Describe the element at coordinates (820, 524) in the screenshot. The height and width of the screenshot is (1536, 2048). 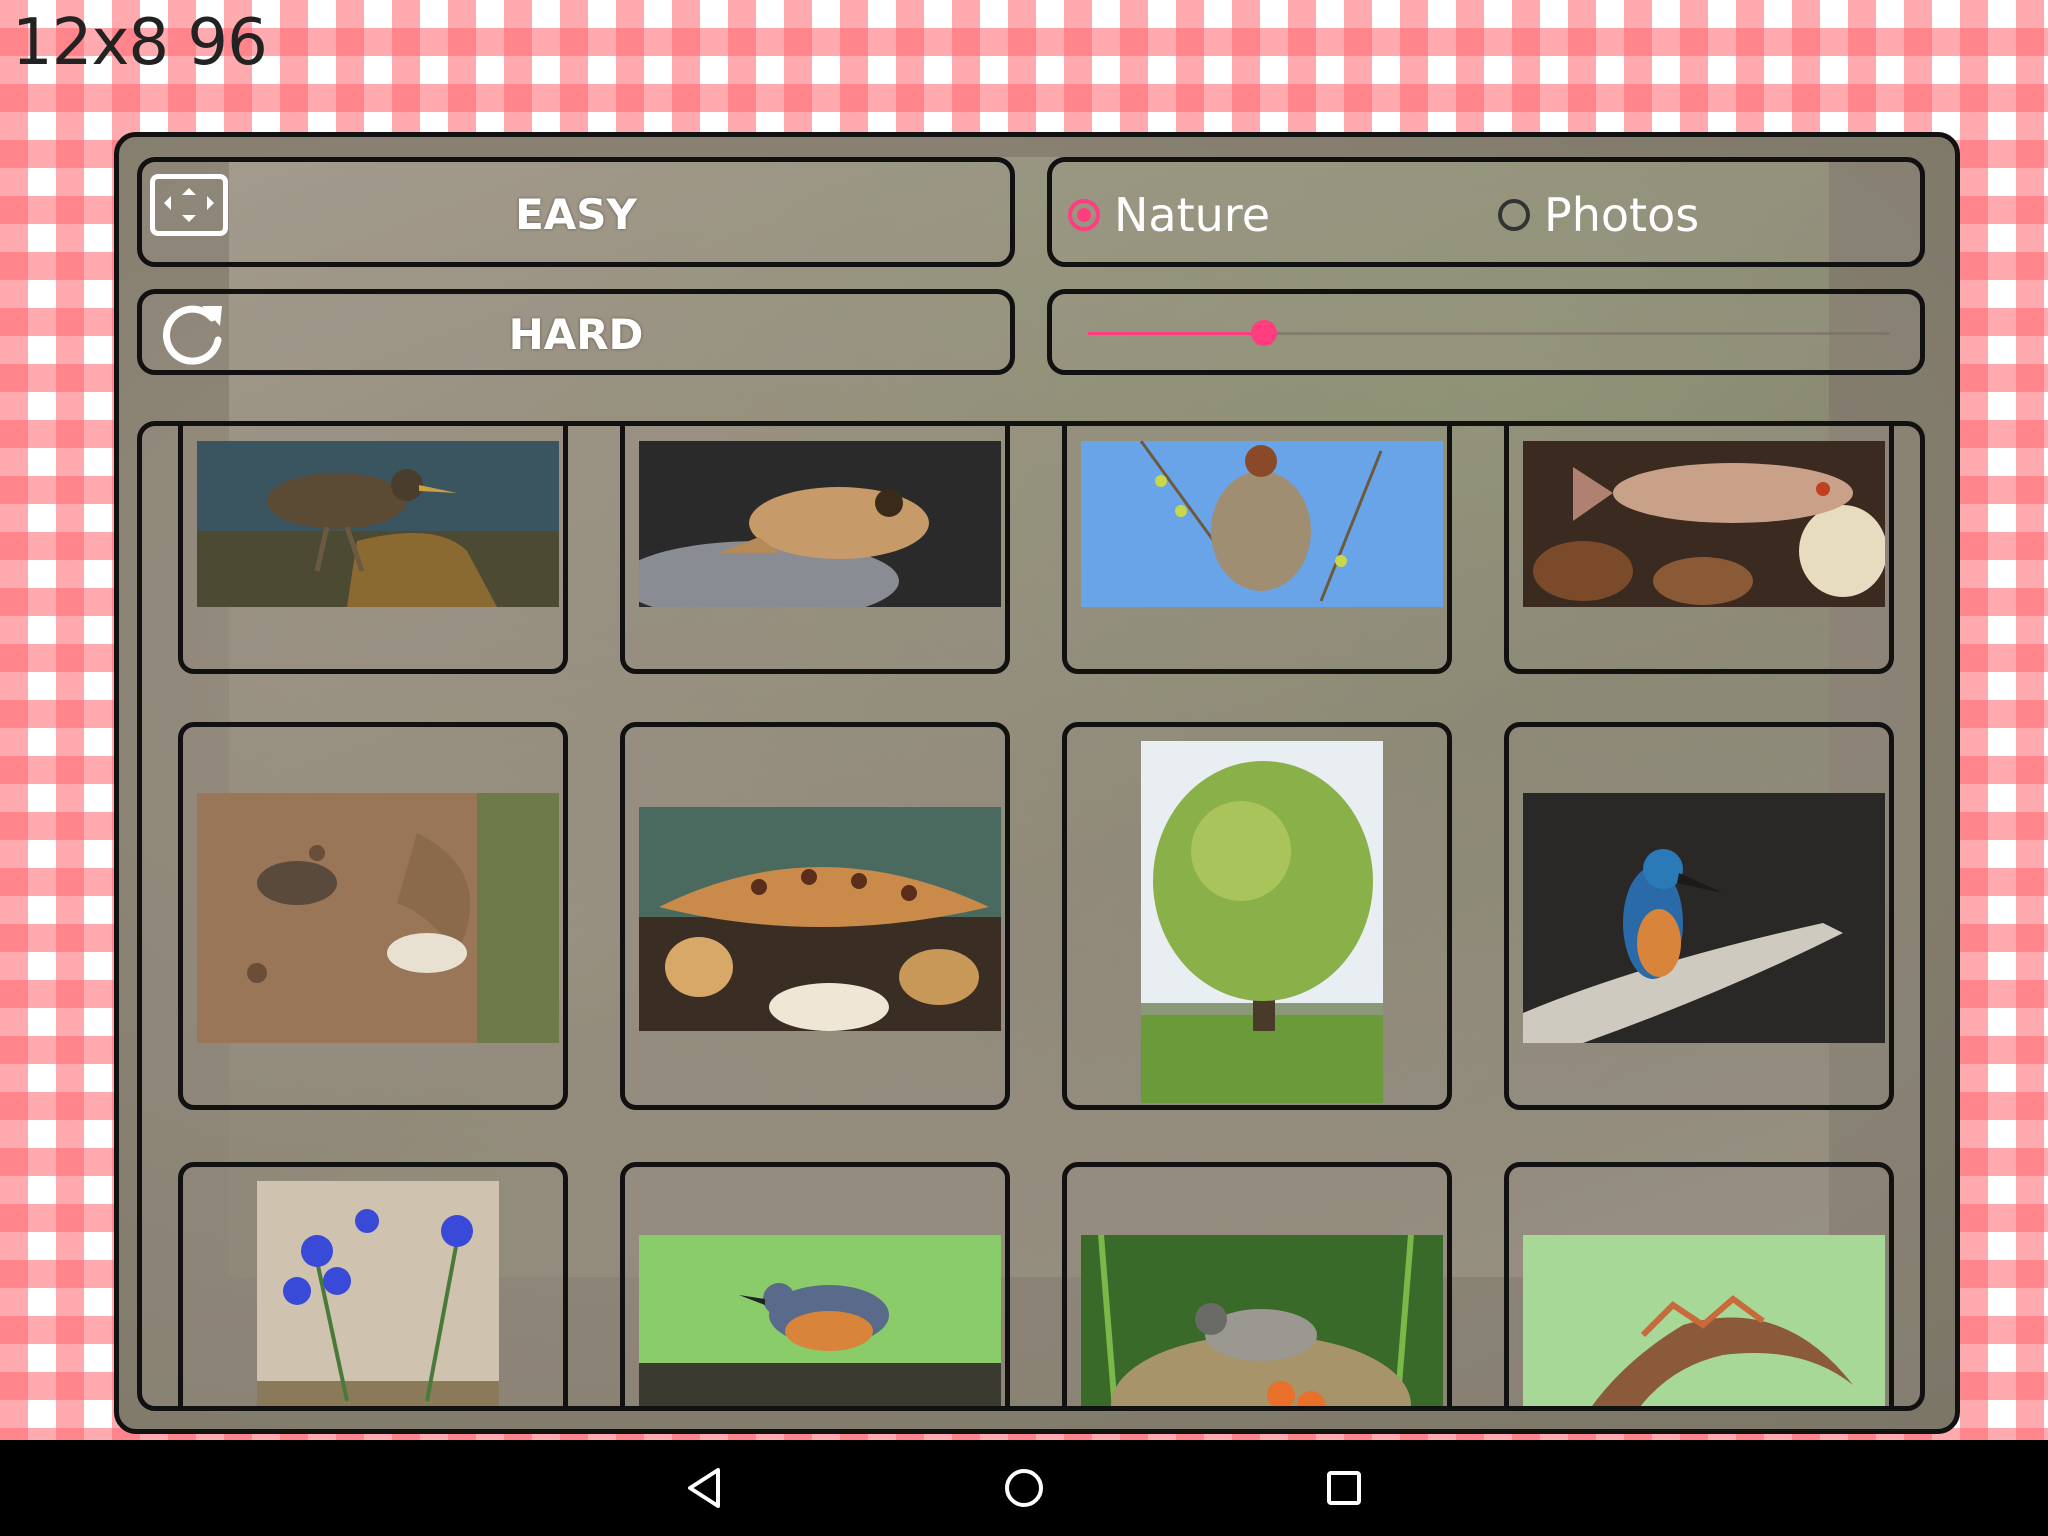
I see `frog-thumbnail` at that location.